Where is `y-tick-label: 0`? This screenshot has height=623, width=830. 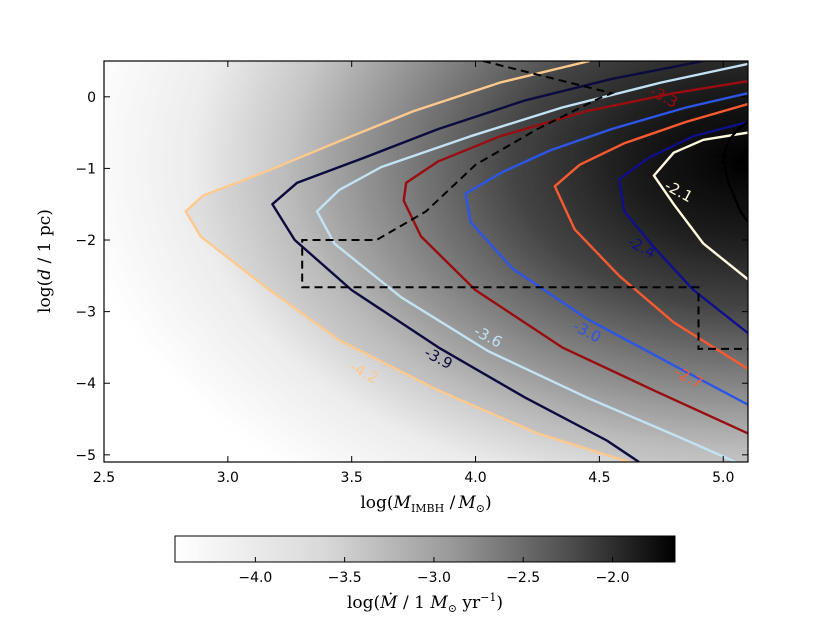
y-tick-label: 0 is located at coordinates (91, 98).